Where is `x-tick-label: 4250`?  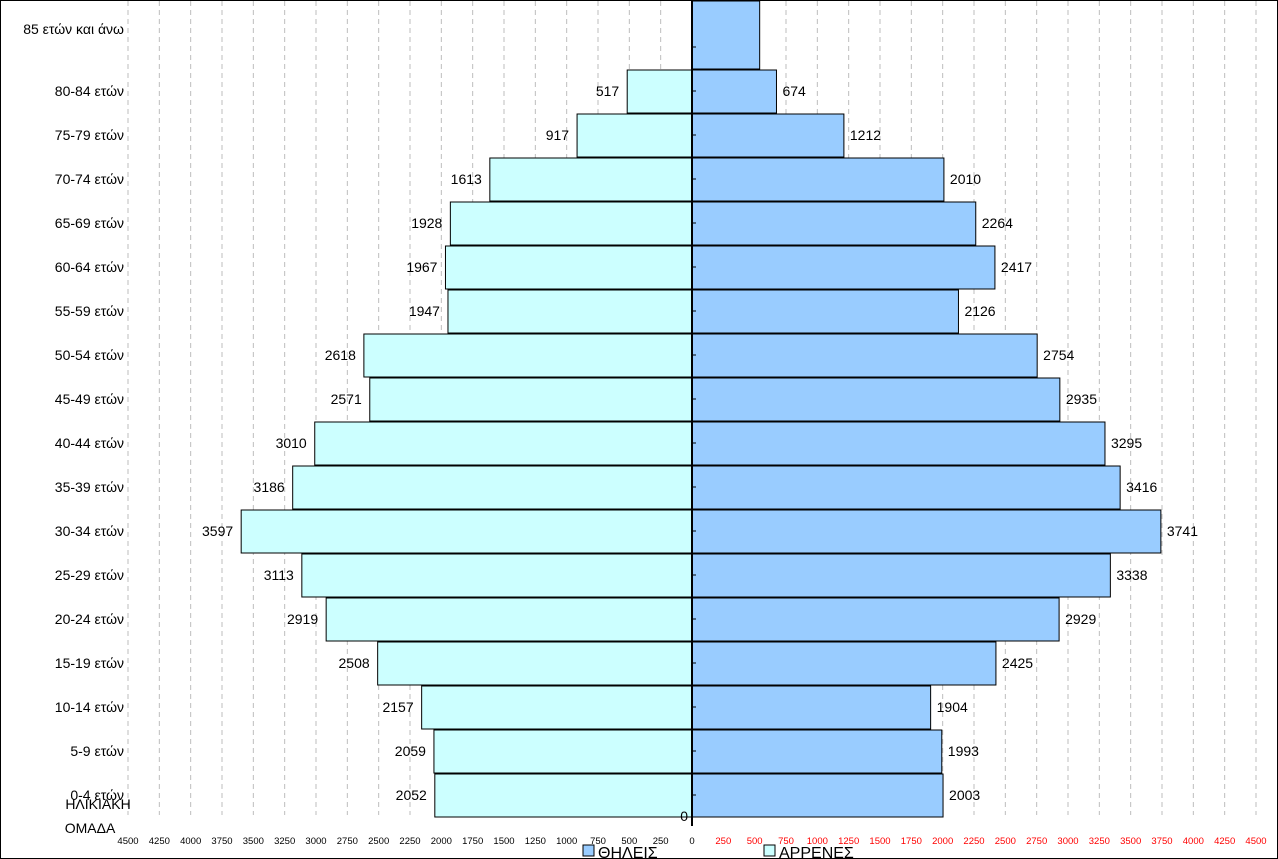
x-tick-label: 4250 is located at coordinates (159, 841).